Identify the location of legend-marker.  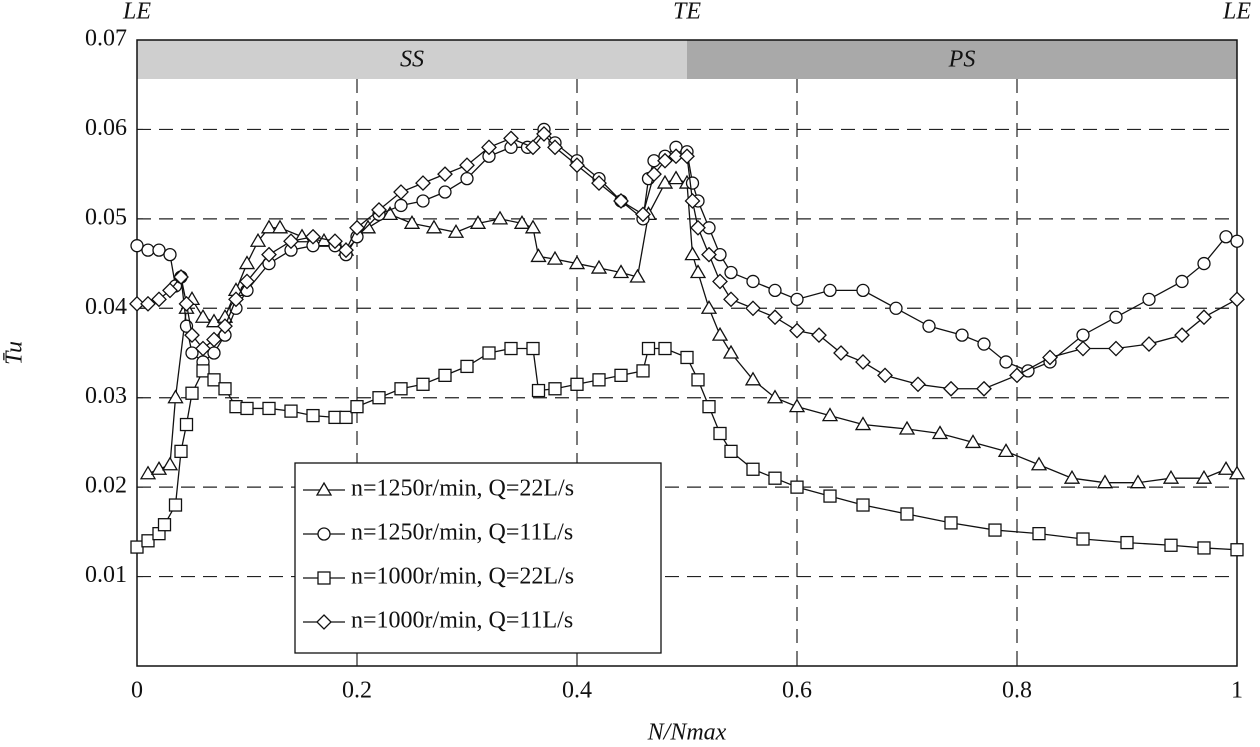
(324, 622).